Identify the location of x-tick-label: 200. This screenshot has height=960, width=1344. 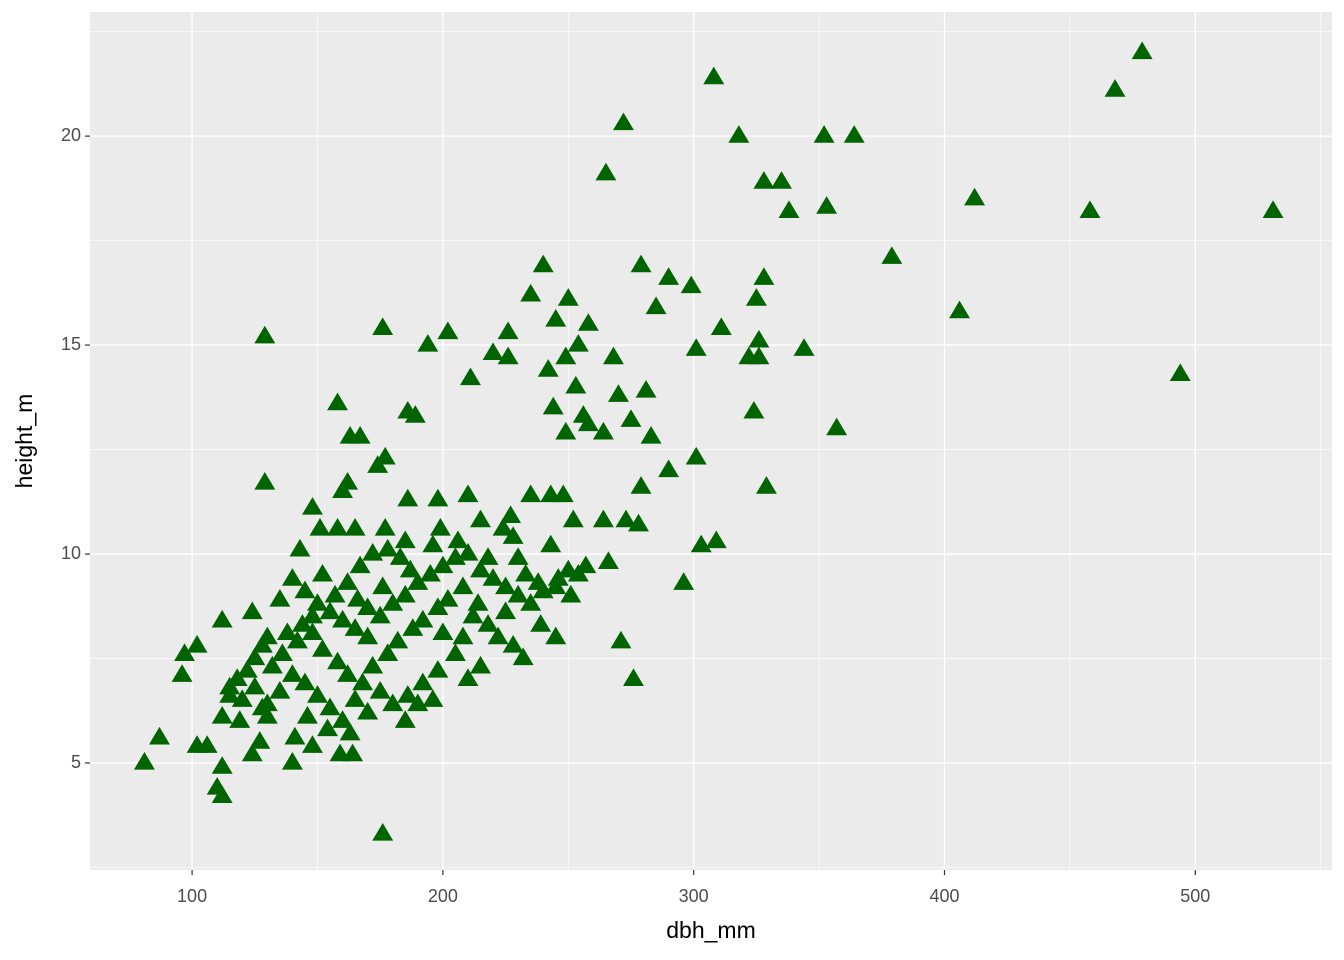
(443, 896).